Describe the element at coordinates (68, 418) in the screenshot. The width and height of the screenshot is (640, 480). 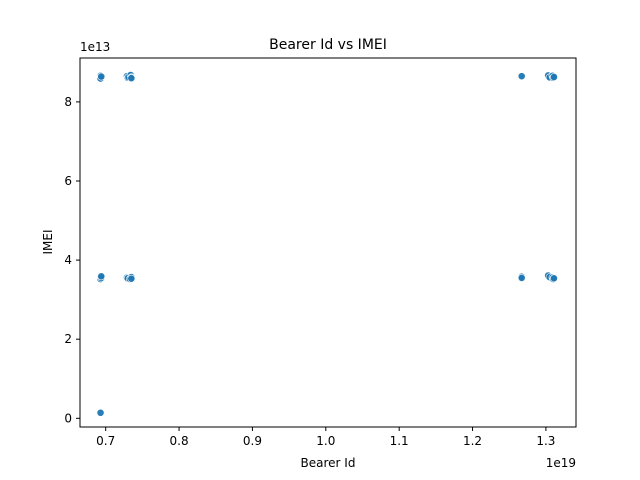
I see `y-tick-label: 0` at that location.